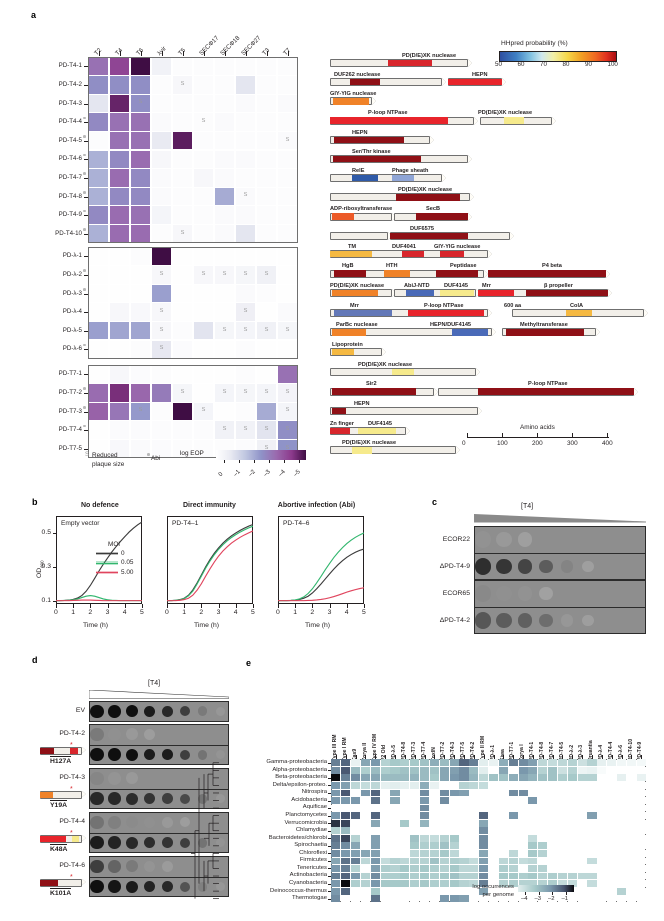 The image size is (664, 921). Describe the element at coordinates (70, 215) in the screenshot. I see `panel-a-row-label: PD-T4-9` at that location.